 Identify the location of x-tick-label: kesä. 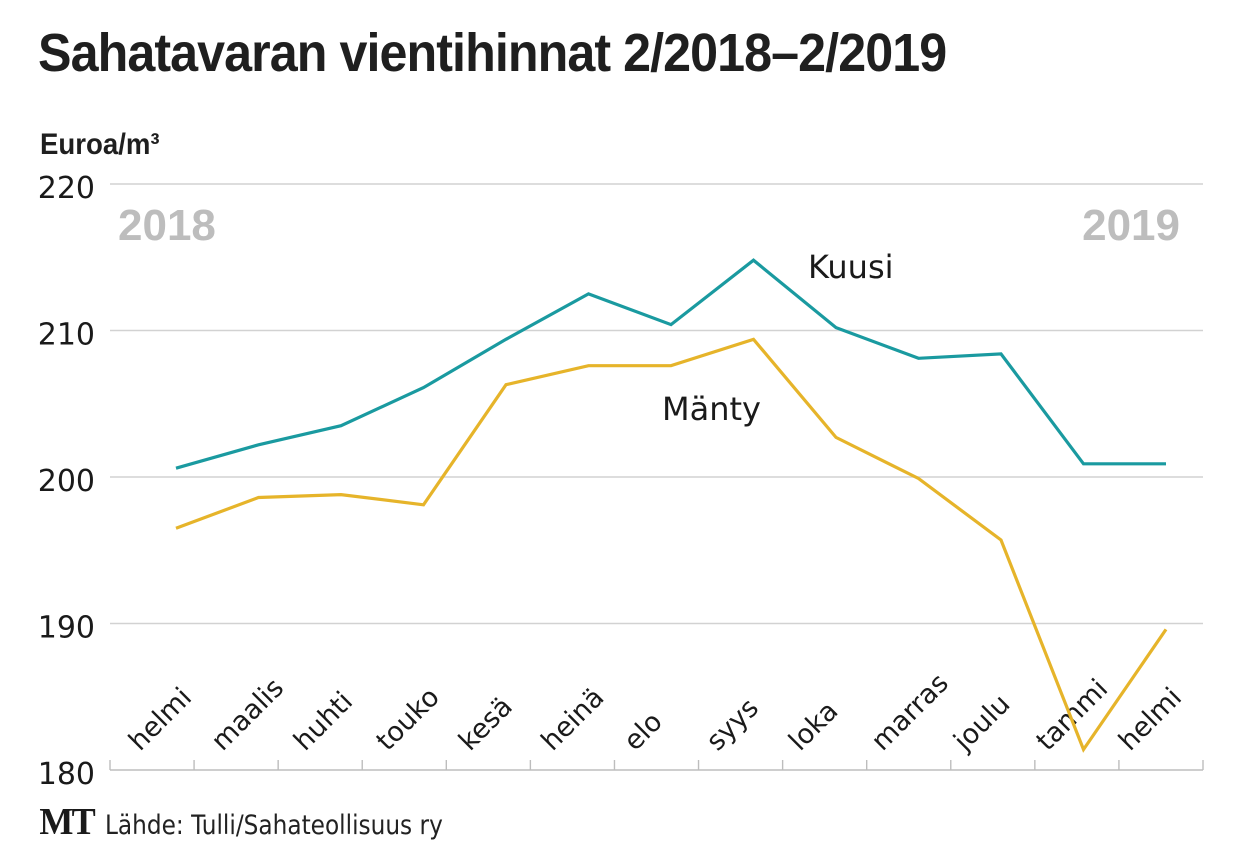
(486, 724).